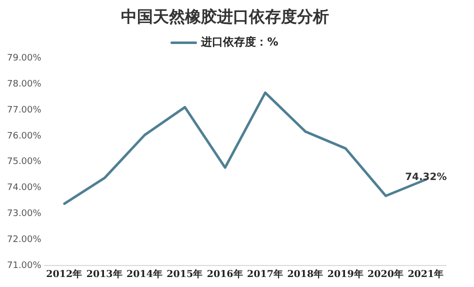 This screenshot has height=287, width=474. I want to click on y-tick-label: 75.00%, so click(24, 162).